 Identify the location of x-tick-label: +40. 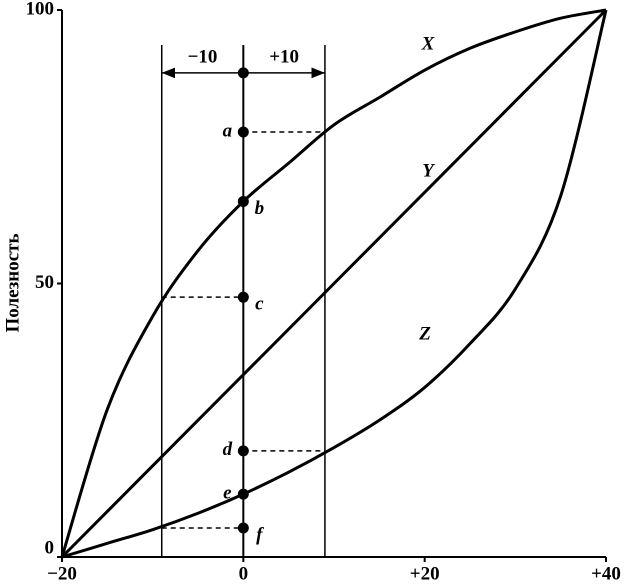
(606, 573).